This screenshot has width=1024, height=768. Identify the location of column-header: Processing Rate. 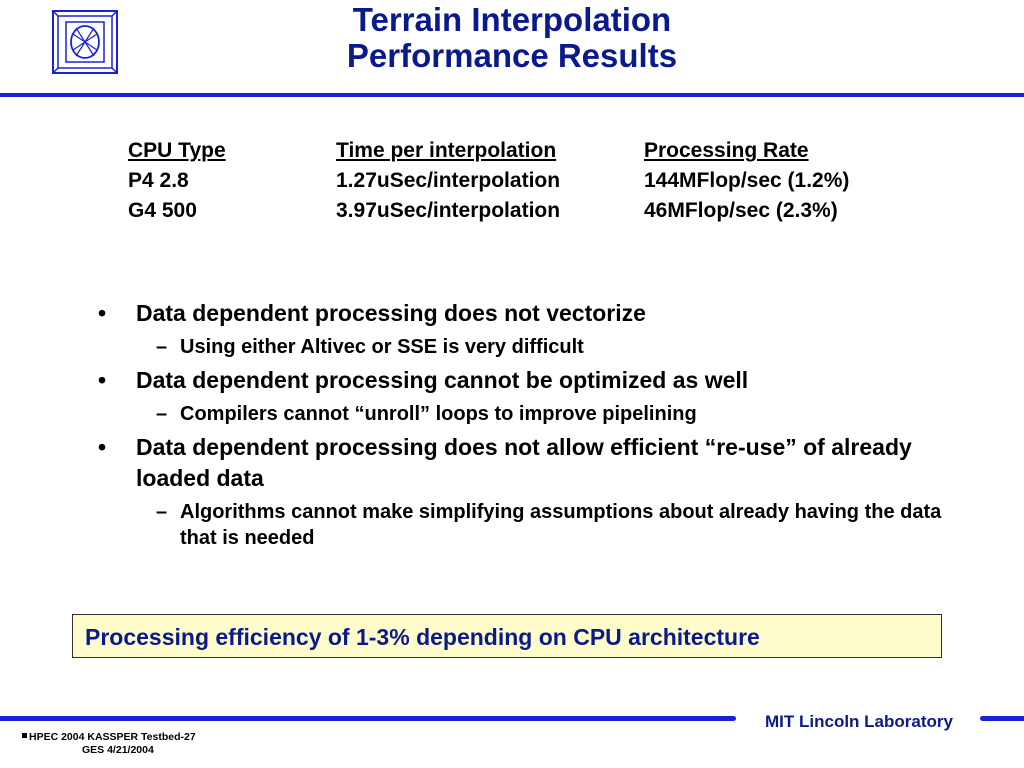
(726, 150).